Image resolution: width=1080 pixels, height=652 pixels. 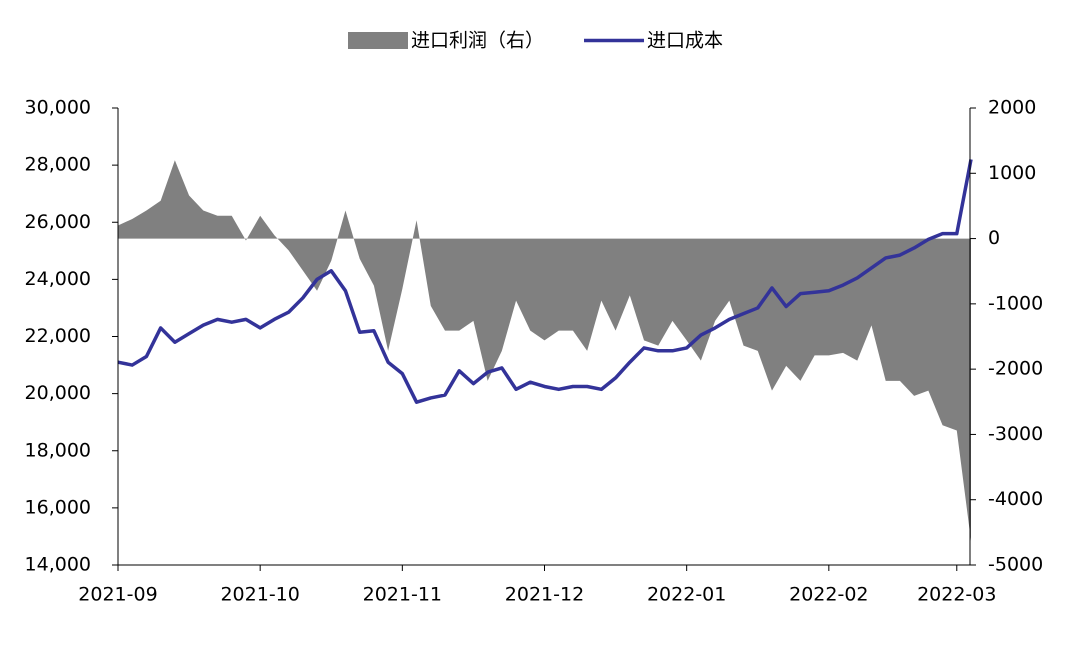 I want to click on y-tick-label: 28,000, so click(x=58, y=165).